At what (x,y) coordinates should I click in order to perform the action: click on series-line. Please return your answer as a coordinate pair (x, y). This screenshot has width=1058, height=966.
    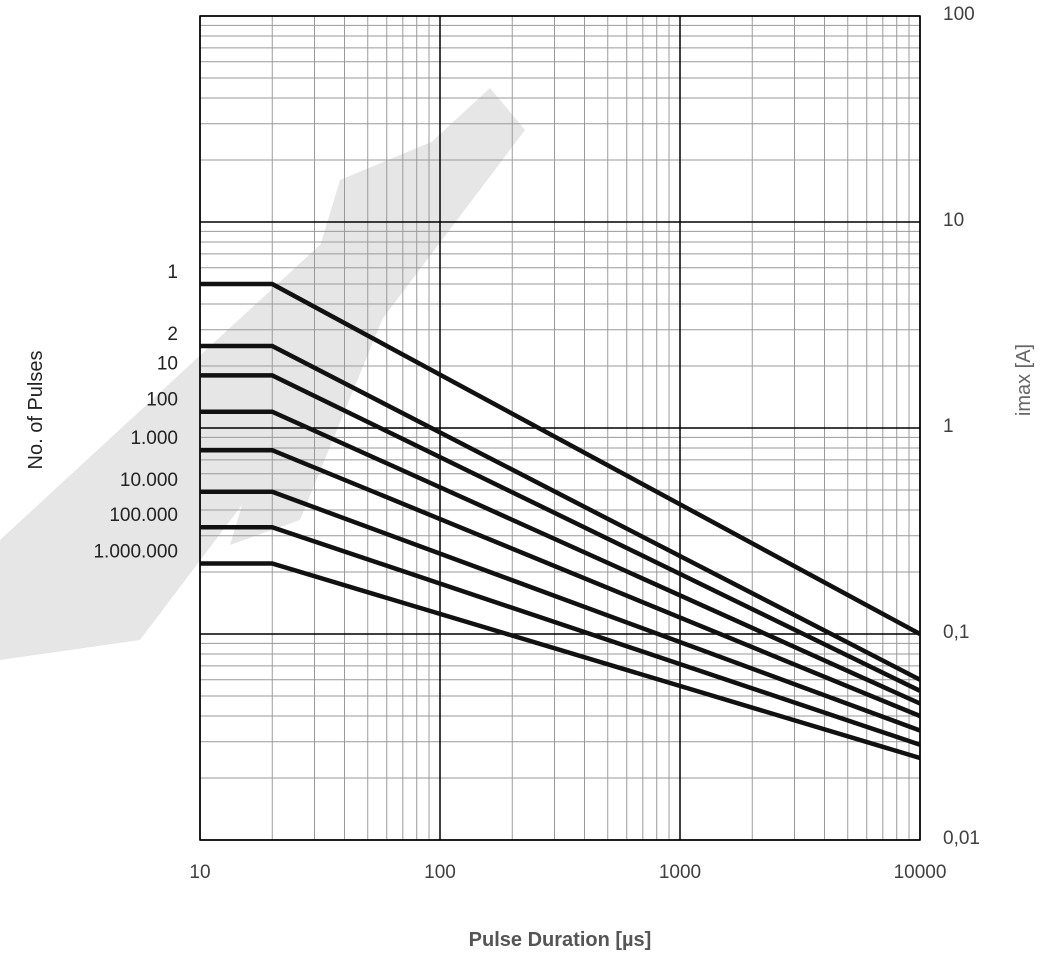
    Looking at the image, I should click on (560, 661).